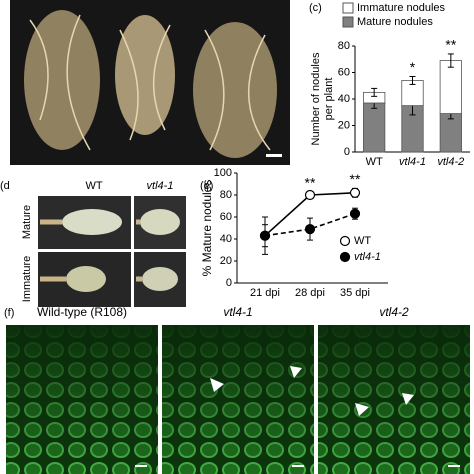 The width and height of the screenshot is (474, 474). I want to click on x-tick-label: vtl4-1, so click(412, 162).